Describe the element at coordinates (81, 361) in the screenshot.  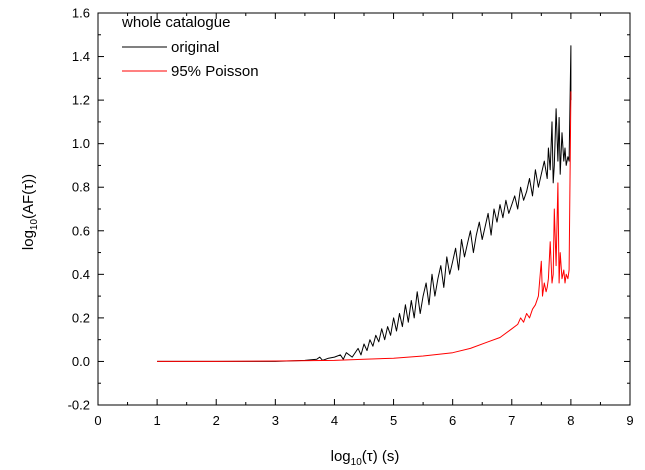
I see `y-tick-label: 0.0` at that location.